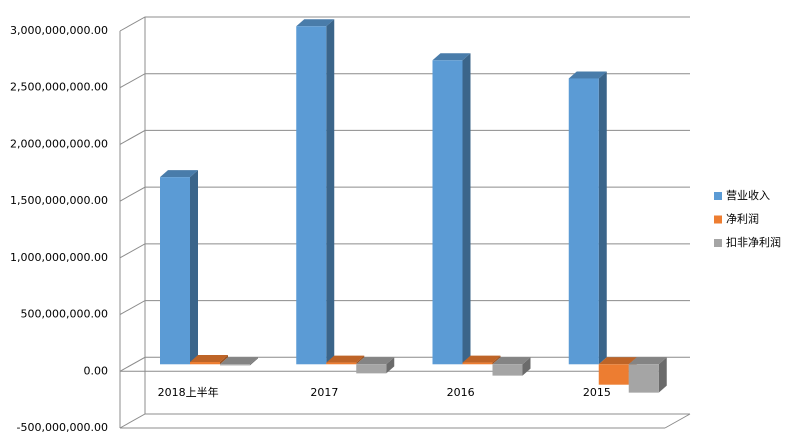 The image size is (803, 444). Describe the element at coordinates (188, 392) in the screenshot. I see `x-tick-label: 2018上半年` at that location.